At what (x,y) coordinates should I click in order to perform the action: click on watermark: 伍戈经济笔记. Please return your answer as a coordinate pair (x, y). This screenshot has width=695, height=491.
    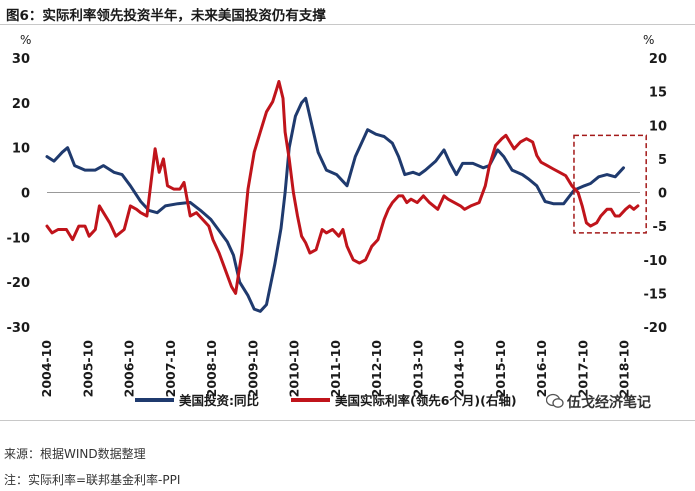
    Looking at the image, I should click on (609, 403).